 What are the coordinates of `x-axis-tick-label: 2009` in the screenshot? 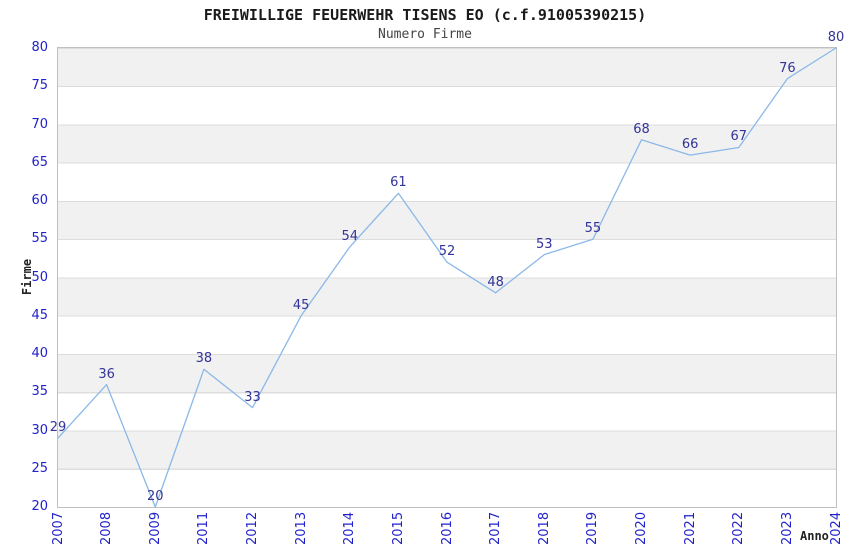 It's located at (155, 528).